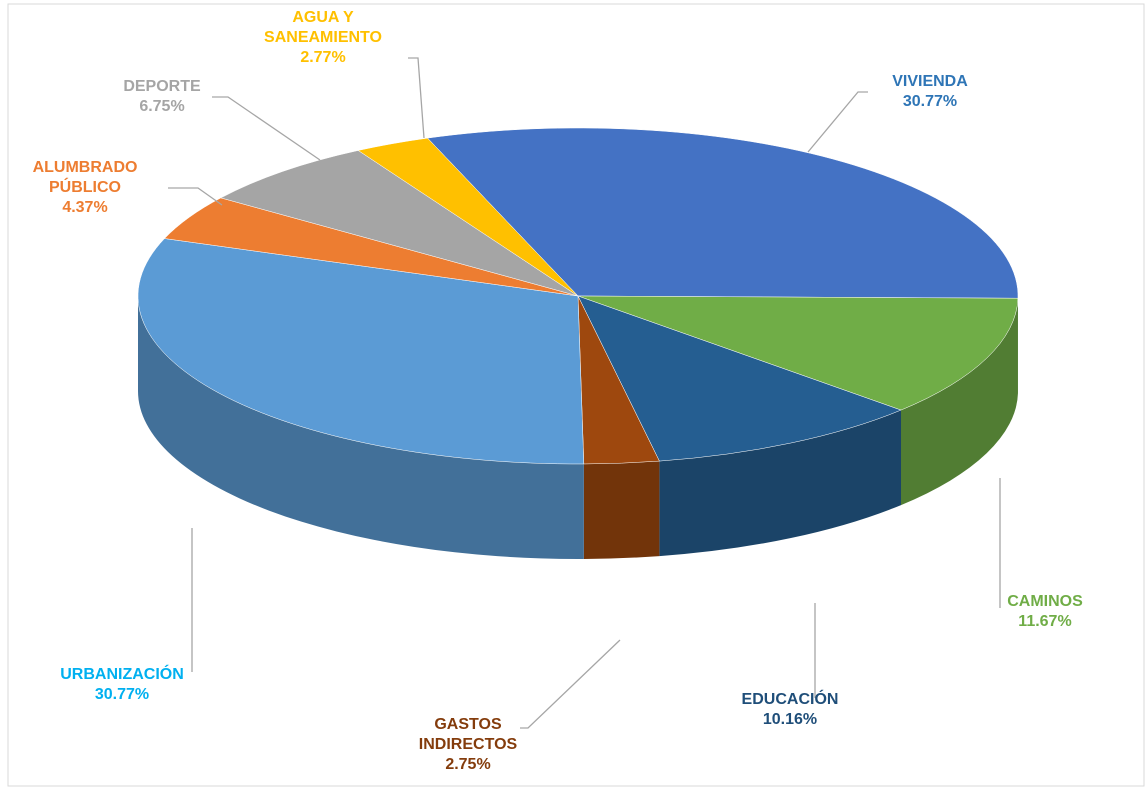 Image resolution: width=1145 pixels, height=787 pixels. Describe the element at coordinates (162, 86) in the screenshot. I see `category-label: DEPORTE` at that location.